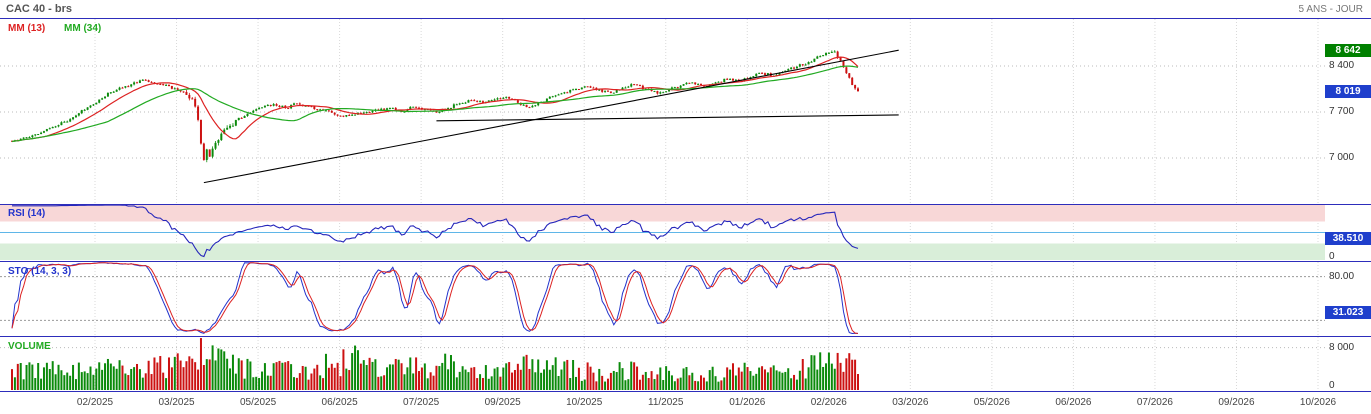 This screenshot has height=414, width=1371. I want to click on mm13-legend-label: MM (13), so click(27, 28).